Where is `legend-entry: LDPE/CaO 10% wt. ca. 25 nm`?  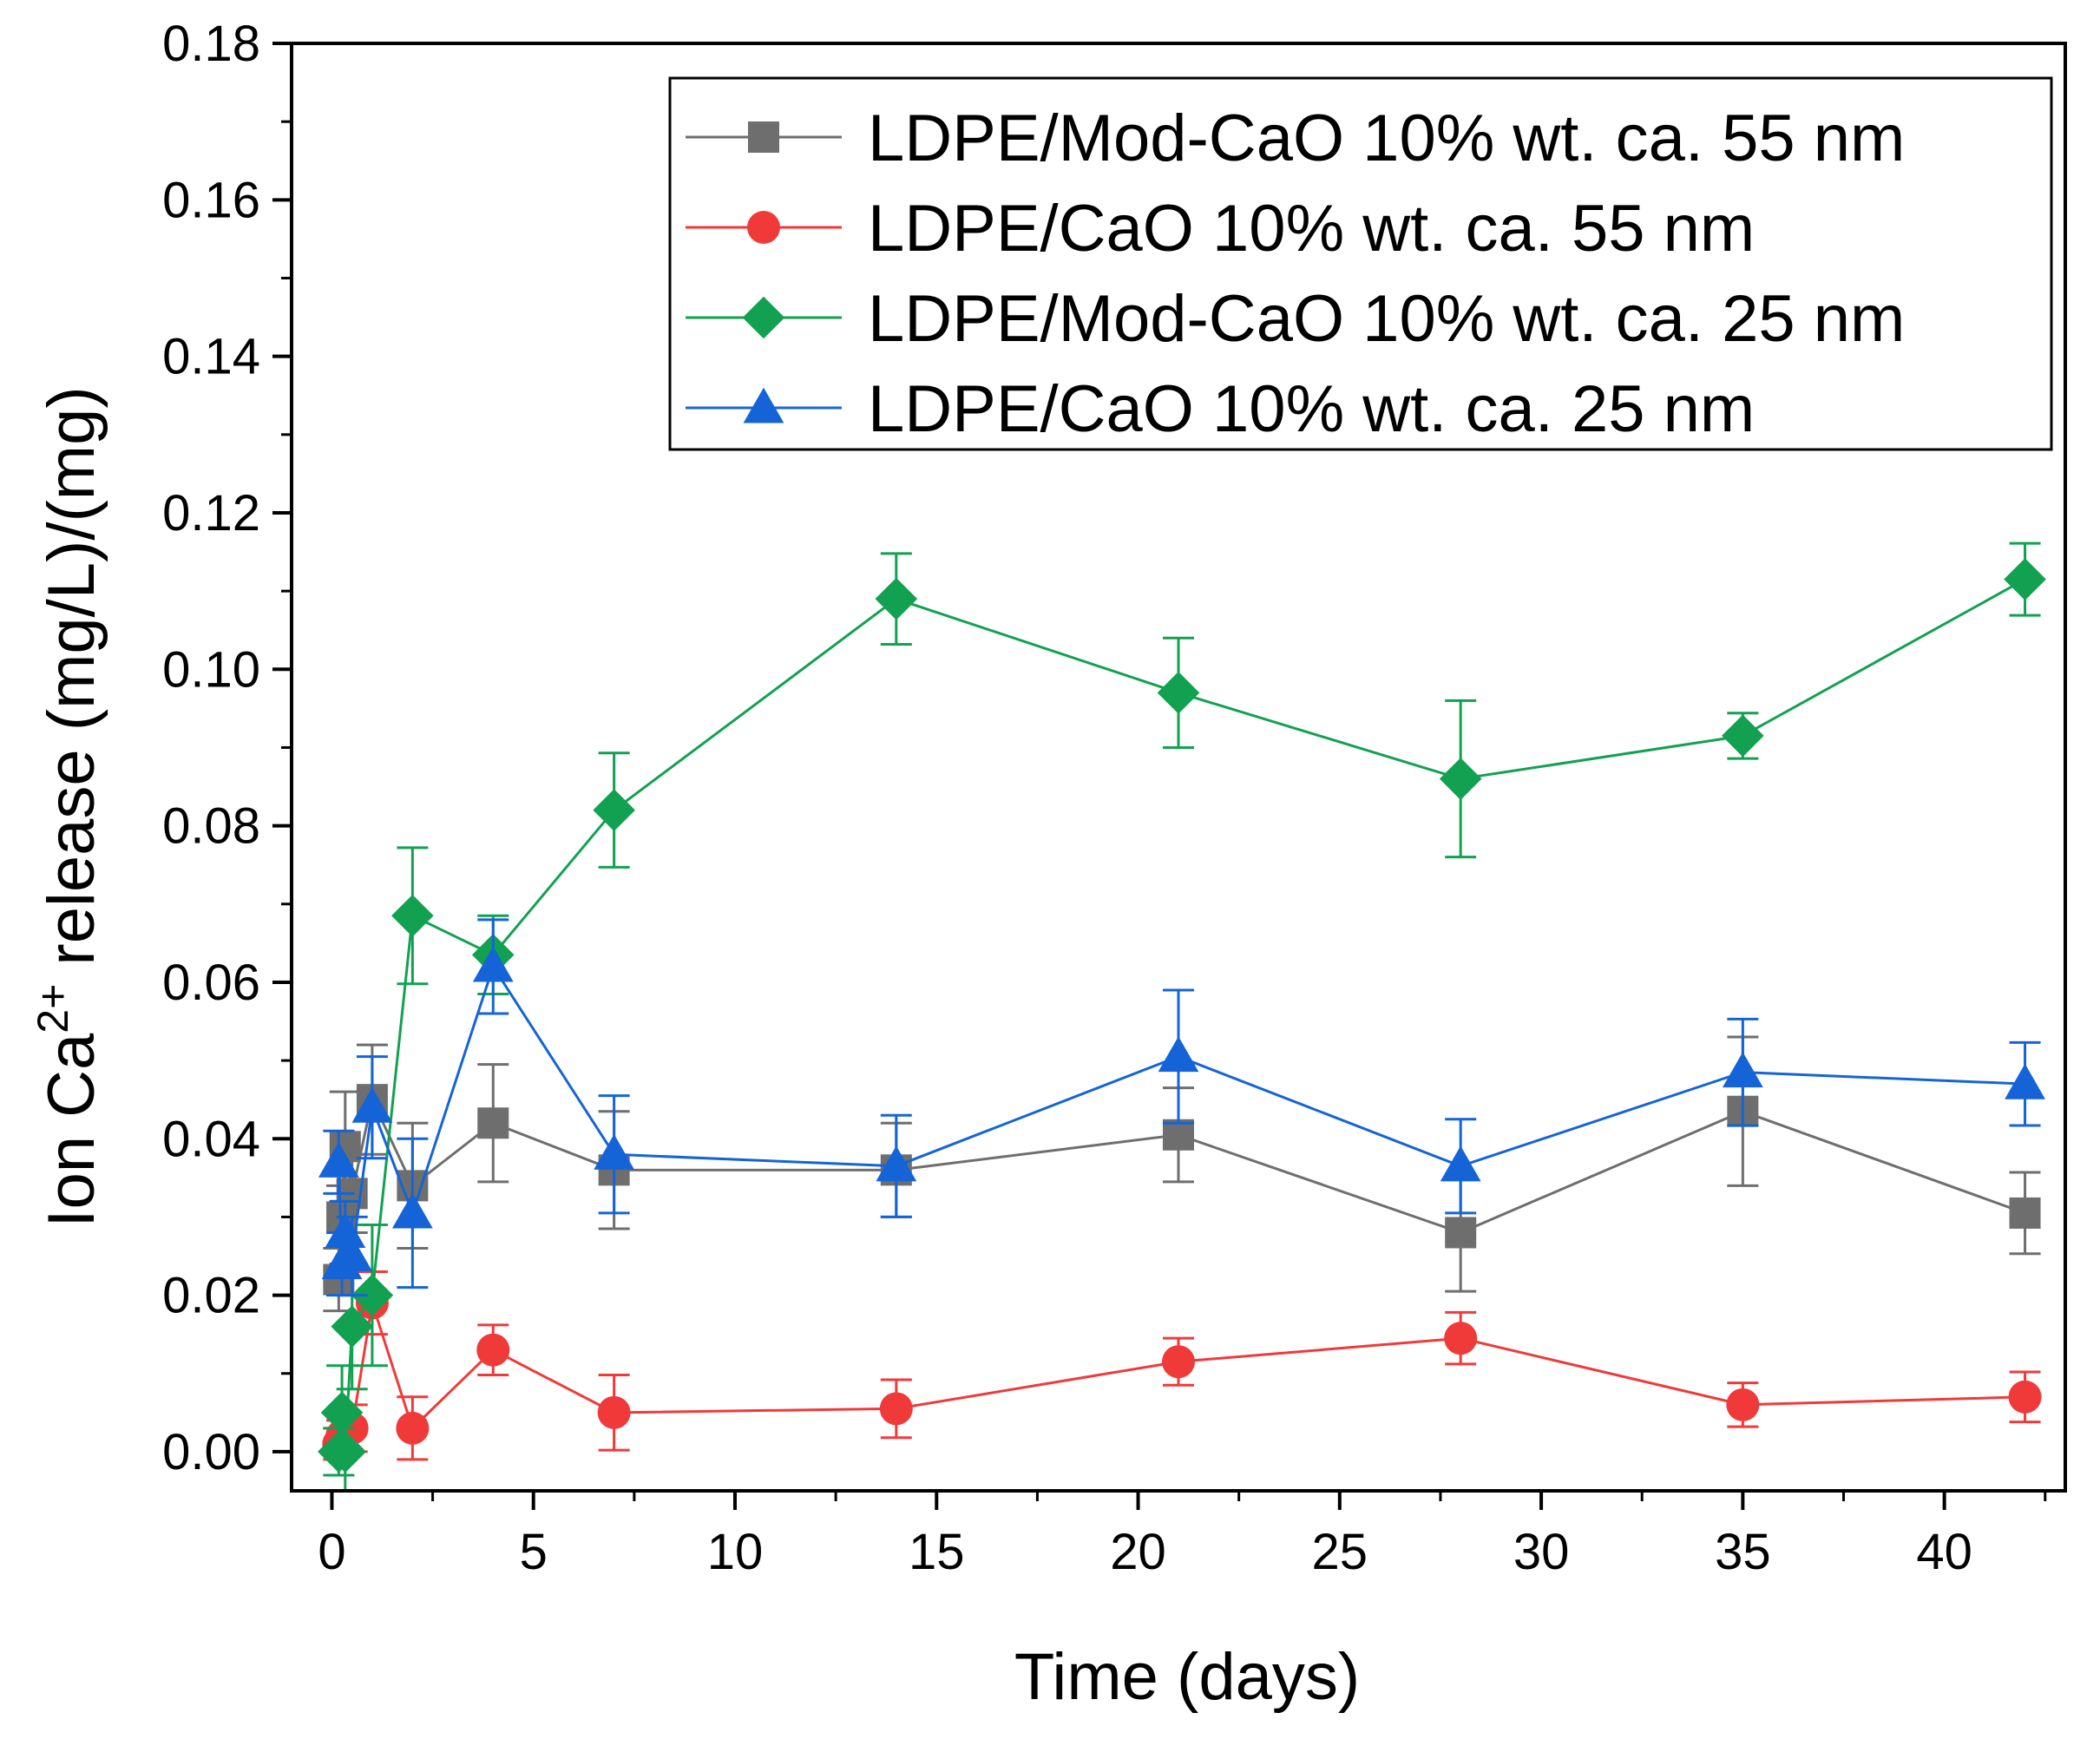
legend-entry: LDPE/CaO 10% wt. ca. 25 nm is located at coordinates (1220, 409).